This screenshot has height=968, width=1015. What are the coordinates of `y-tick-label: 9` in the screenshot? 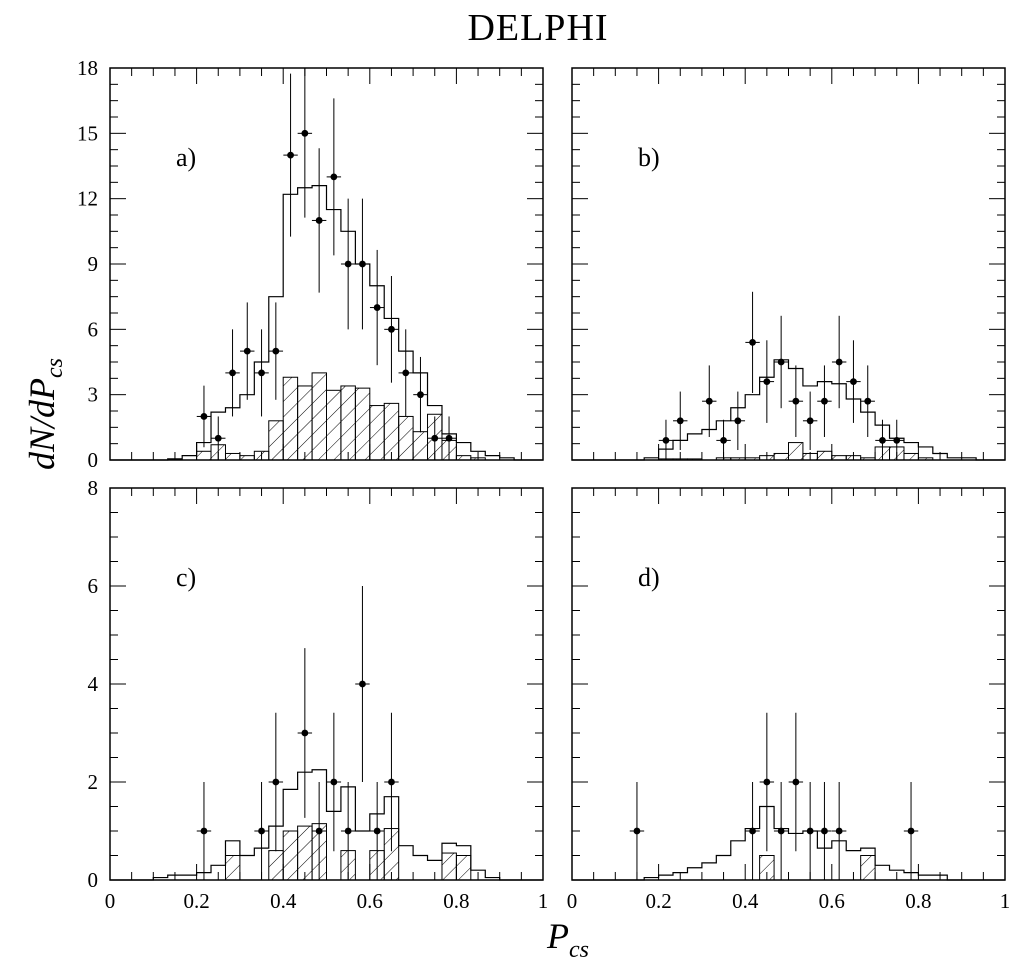 It's located at (93, 264).